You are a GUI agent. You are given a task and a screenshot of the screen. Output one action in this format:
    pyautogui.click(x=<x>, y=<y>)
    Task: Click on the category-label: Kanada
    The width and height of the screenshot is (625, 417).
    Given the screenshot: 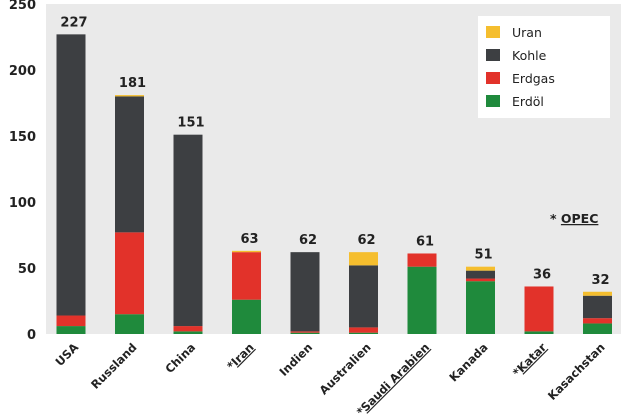 What is the action you would take?
    pyautogui.click(x=468, y=362)
    